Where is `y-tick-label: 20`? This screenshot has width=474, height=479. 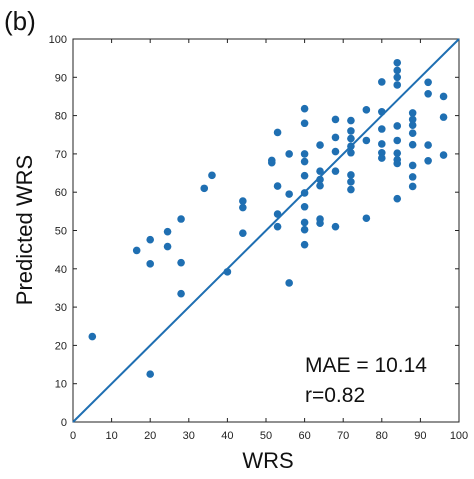 y-tick-label: 20 is located at coordinates (61, 346).